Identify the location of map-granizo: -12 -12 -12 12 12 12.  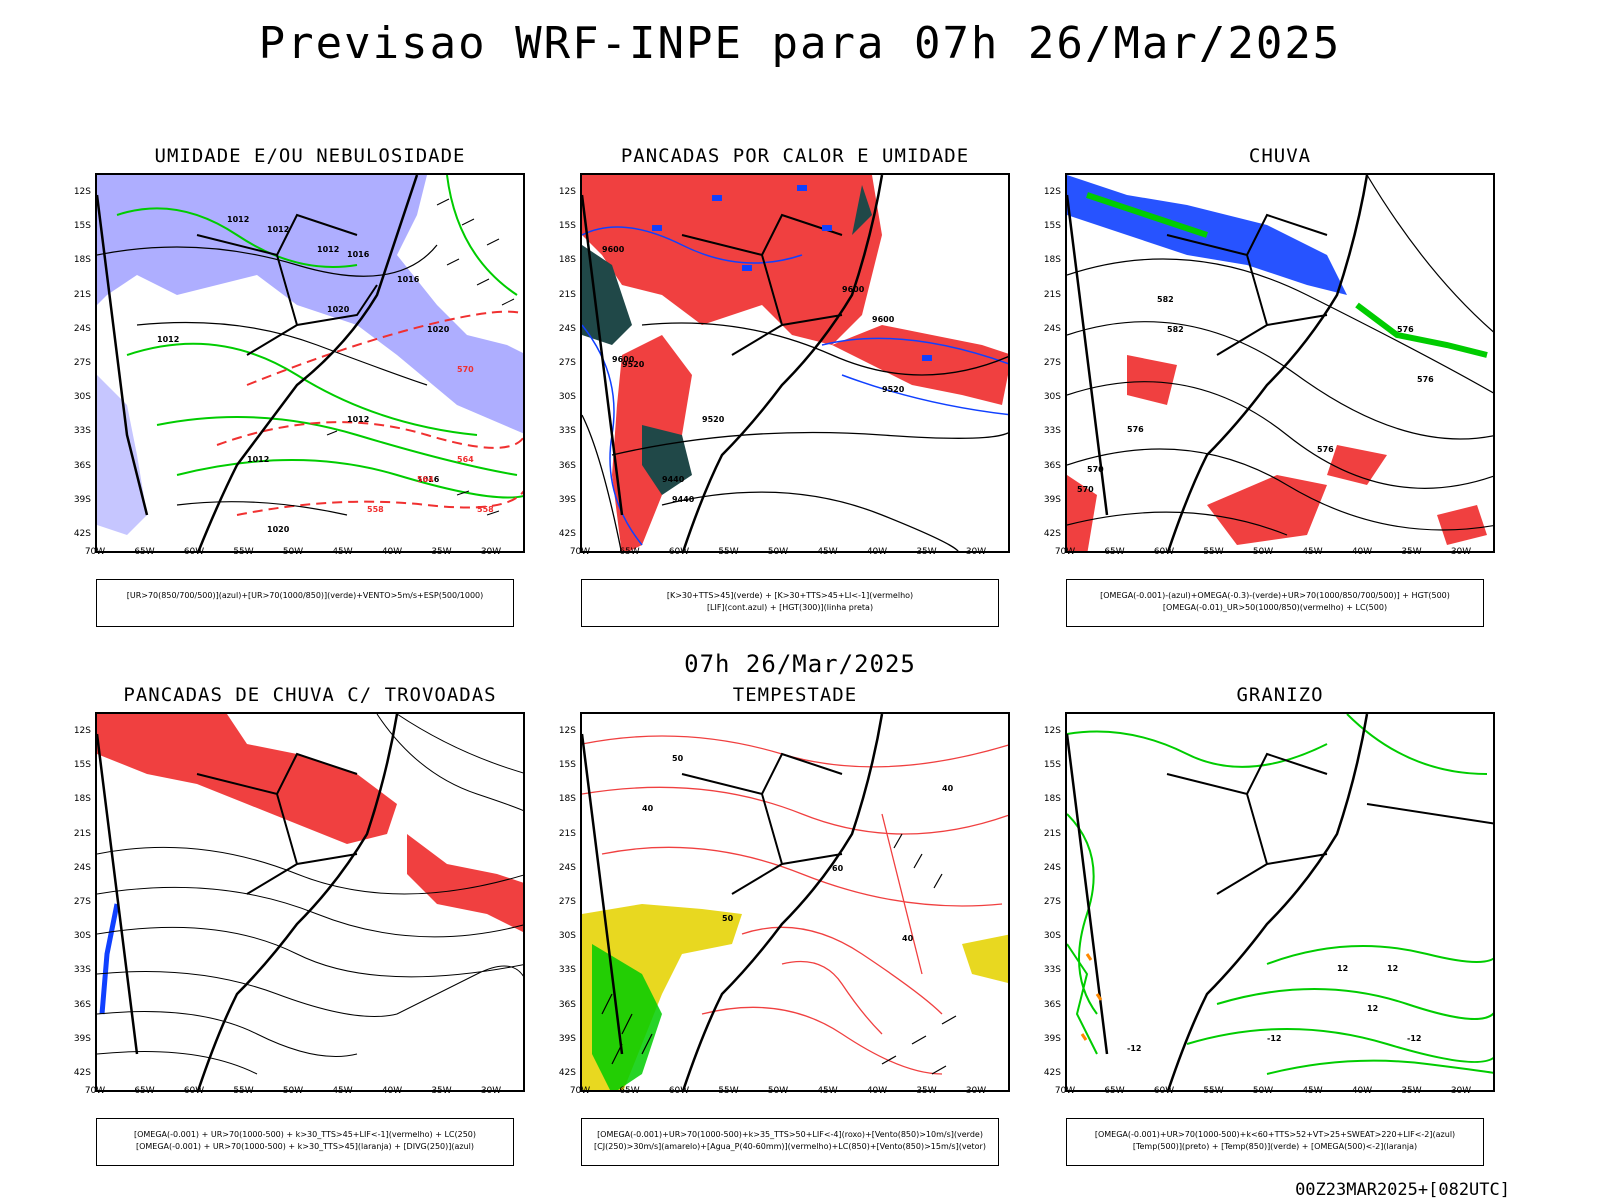
(1280, 902).